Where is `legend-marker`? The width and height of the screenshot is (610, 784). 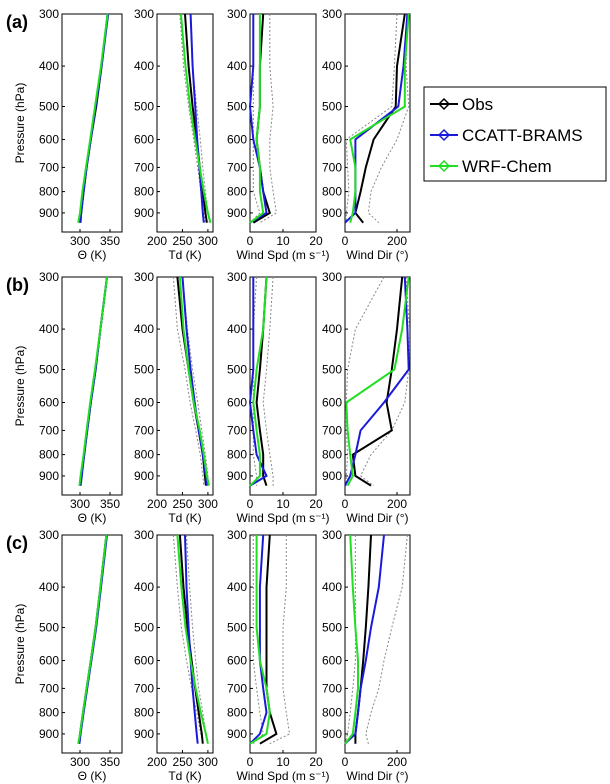 legend-marker is located at coordinates (444, 104).